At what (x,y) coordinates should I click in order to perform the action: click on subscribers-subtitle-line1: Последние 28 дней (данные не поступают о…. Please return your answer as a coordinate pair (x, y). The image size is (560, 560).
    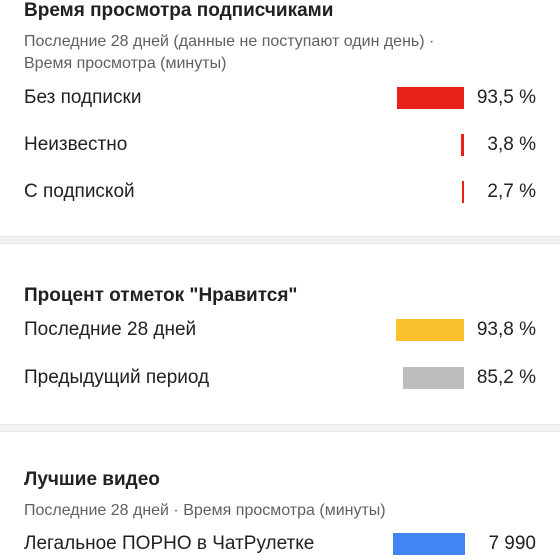
    Looking at the image, I should click on (229, 41).